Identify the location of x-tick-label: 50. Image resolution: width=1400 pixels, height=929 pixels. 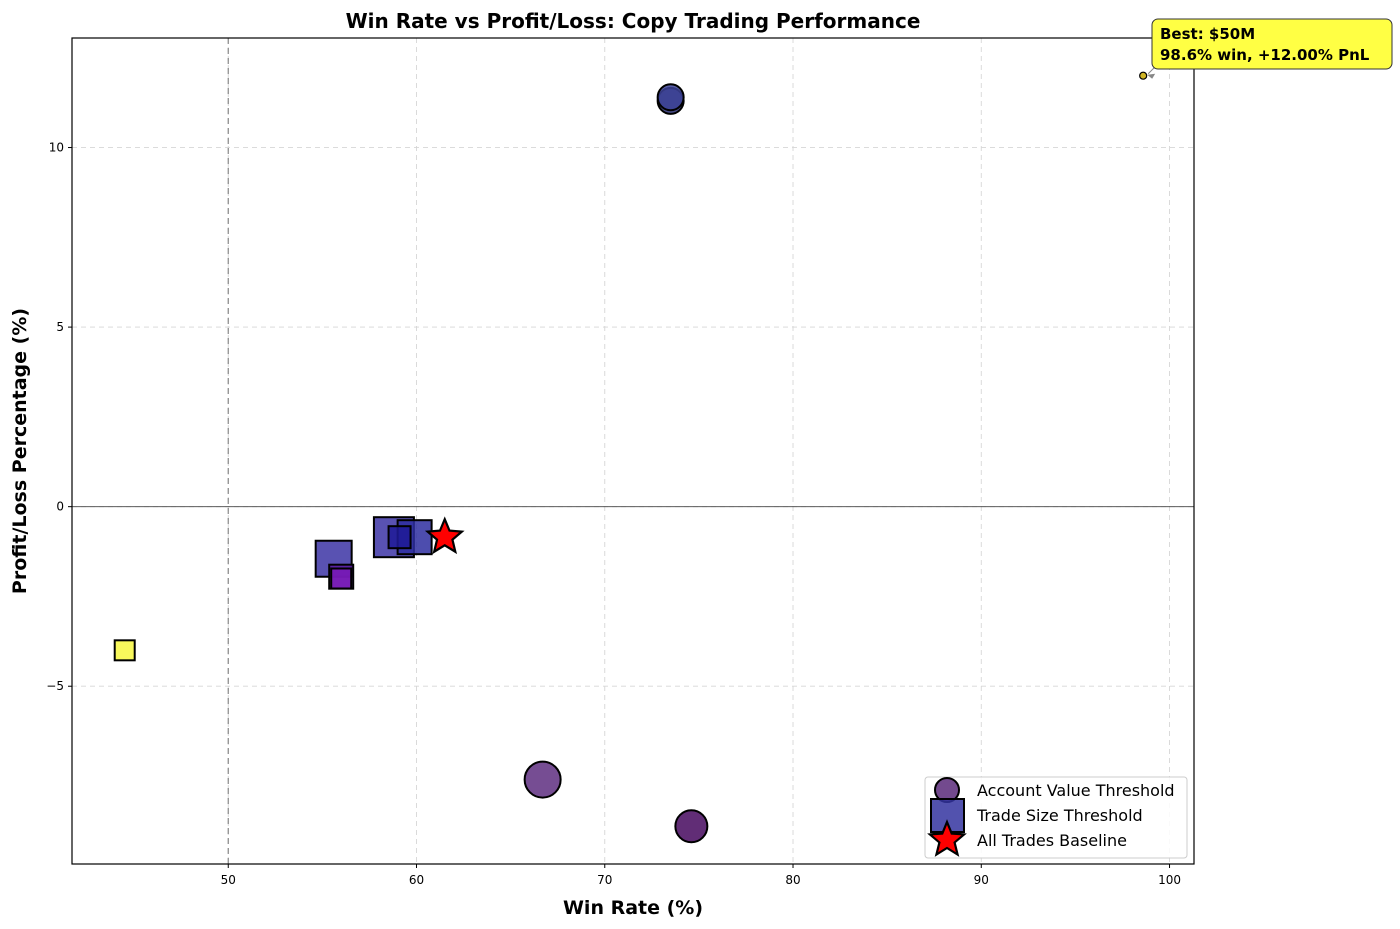
(228, 880).